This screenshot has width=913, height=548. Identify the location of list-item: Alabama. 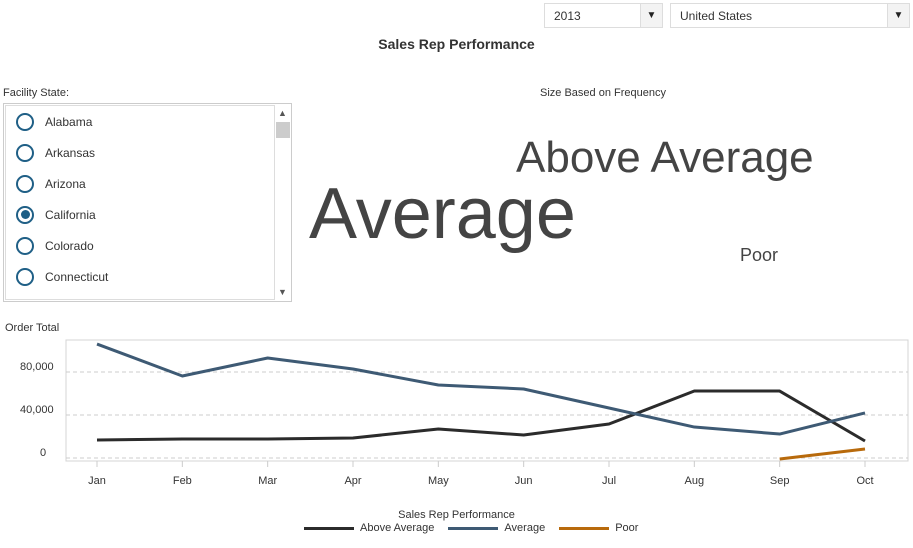
(140, 121).